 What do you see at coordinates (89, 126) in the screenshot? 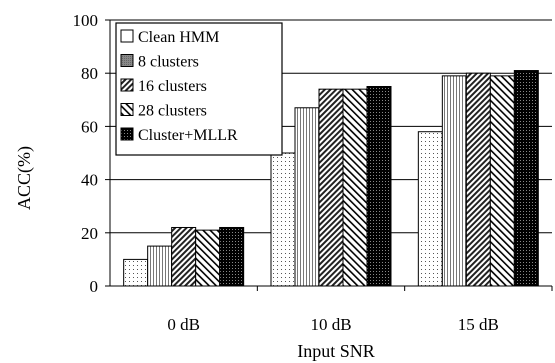
I see `y-tick-label: 60` at bounding box center [89, 126].